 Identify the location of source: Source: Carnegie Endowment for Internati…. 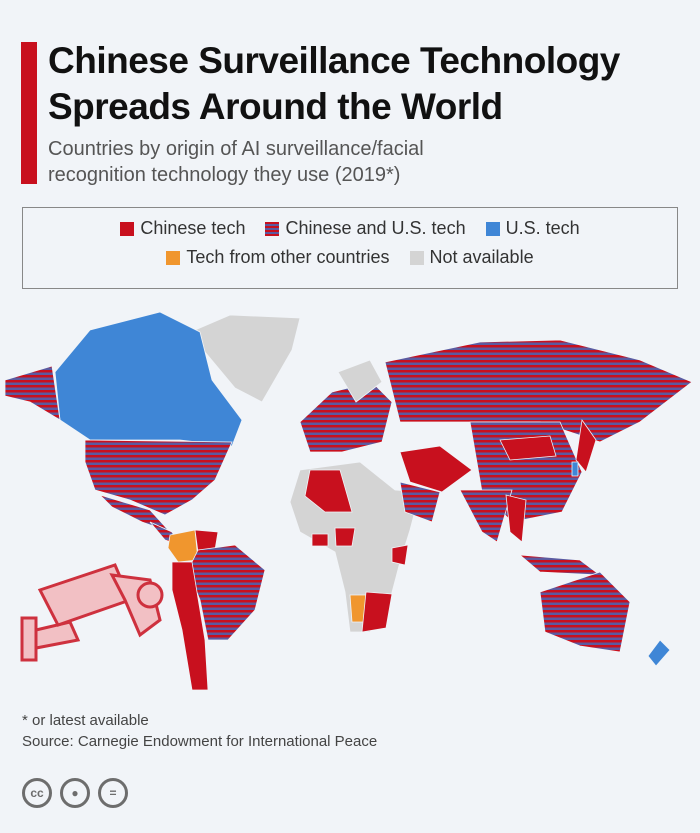
(200, 741).